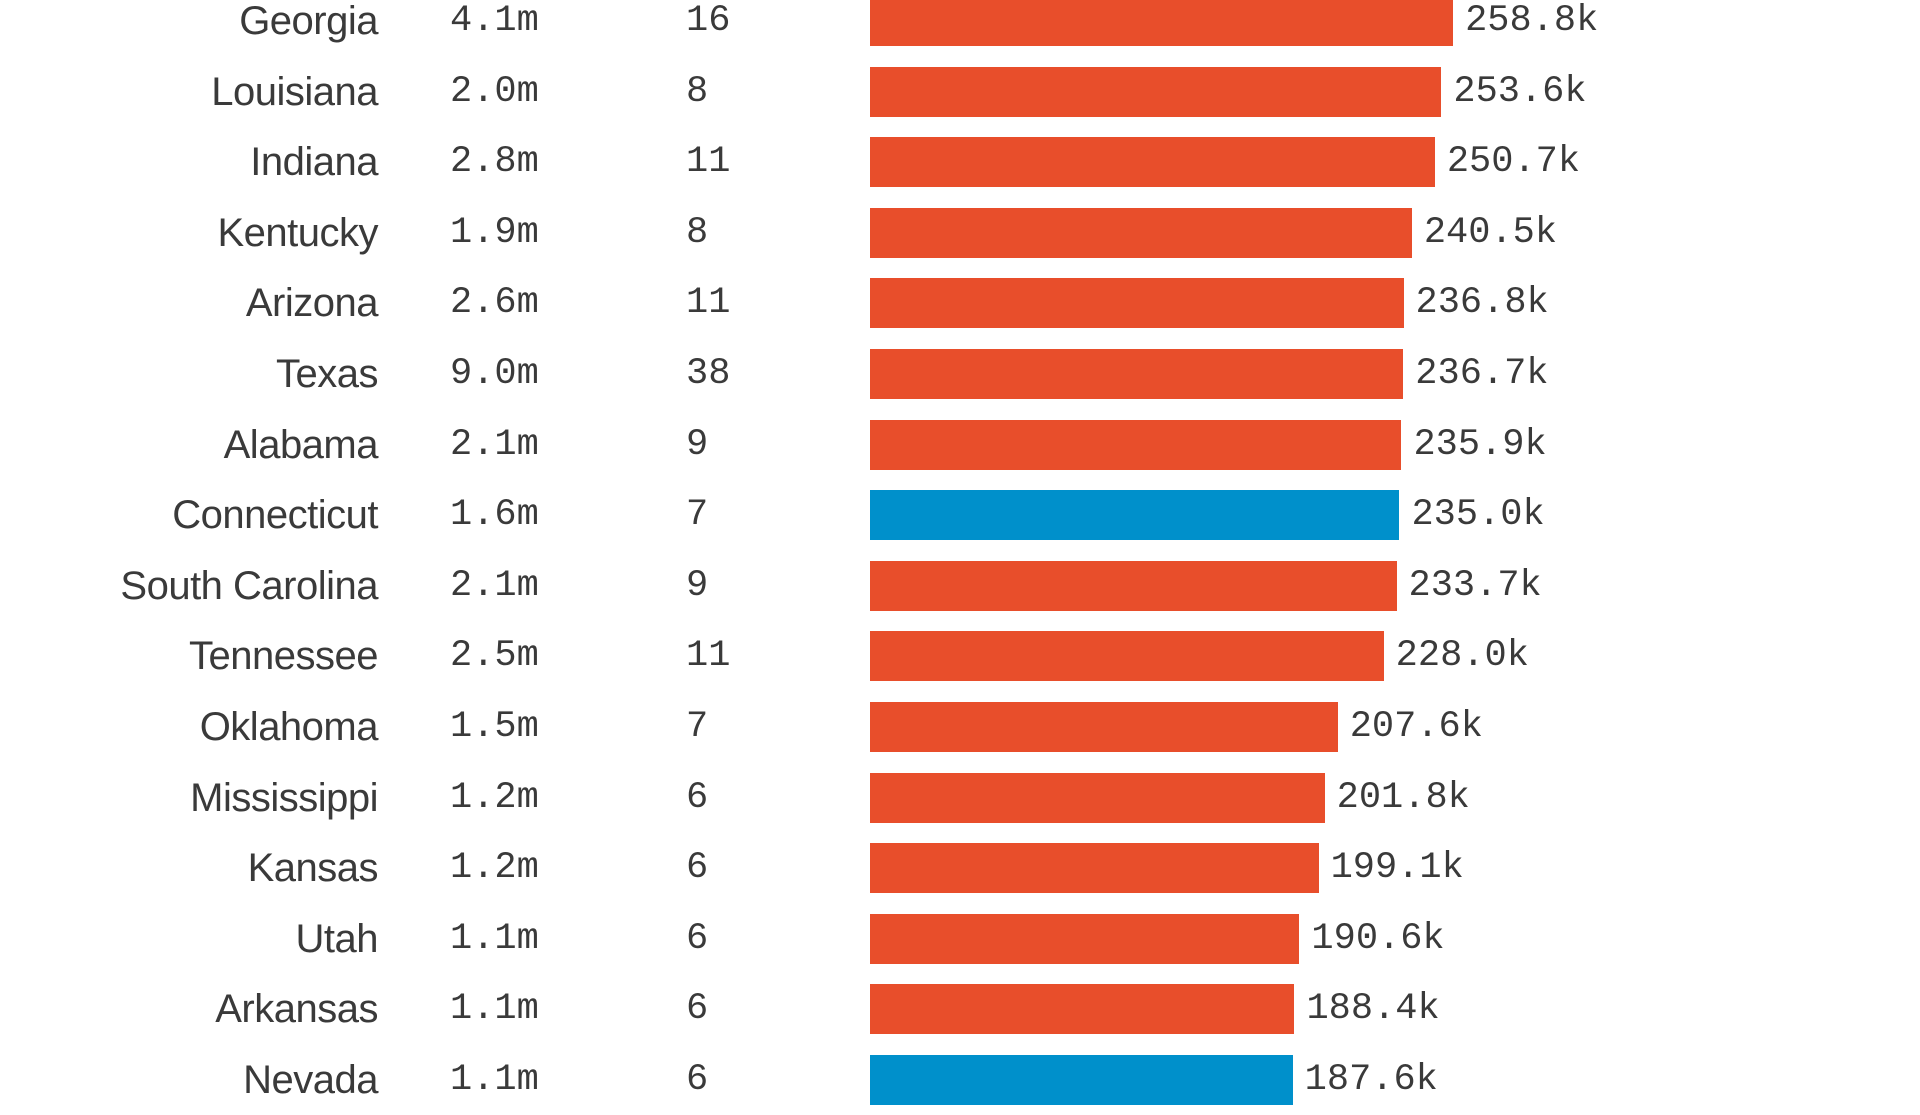 This screenshot has width=1920, height=1115. I want to click on table-row: Arizona 2.6m 11 236.8k, so click(960, 303).